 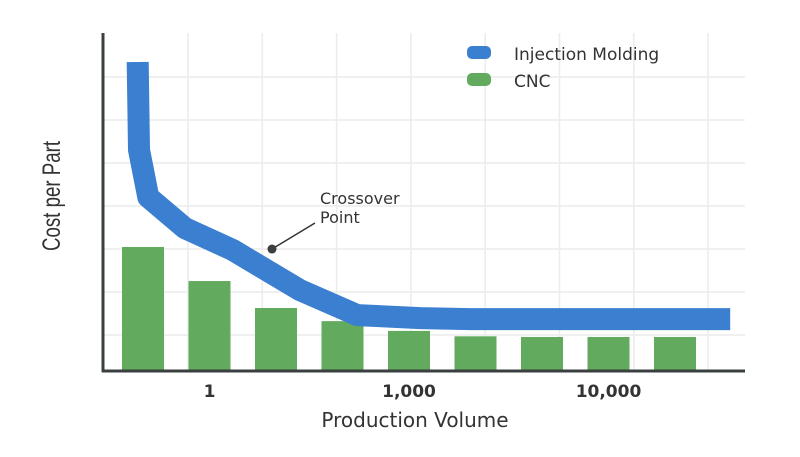 I want to click on x-tick-label: 1,000, so click(x=409, y=392).